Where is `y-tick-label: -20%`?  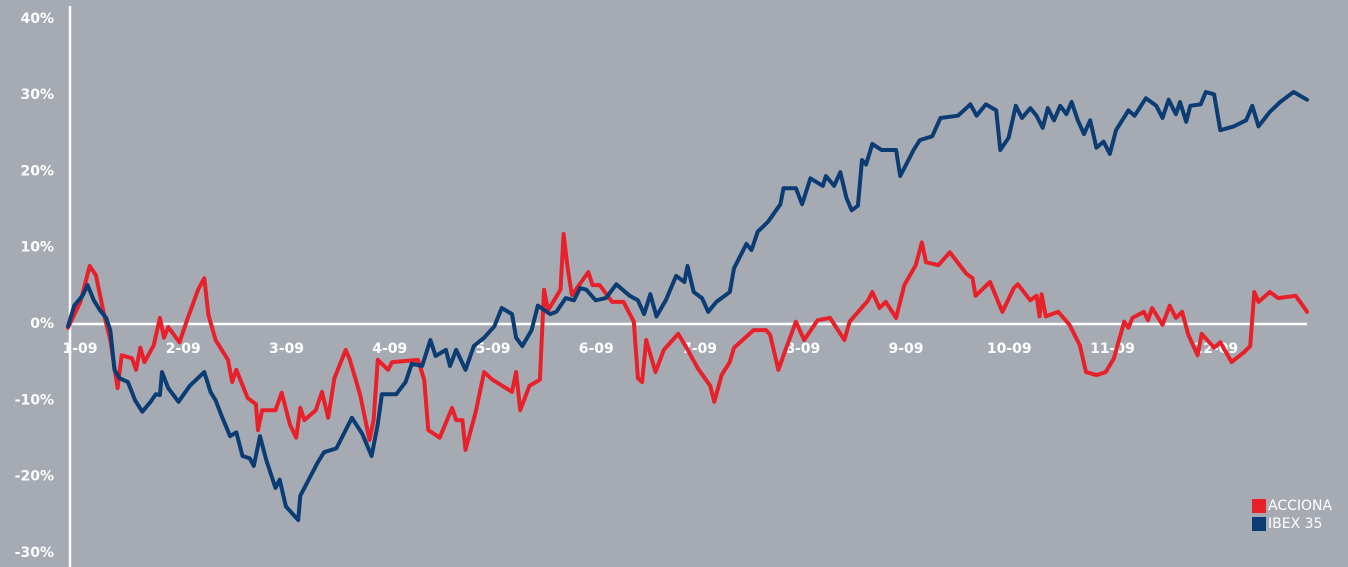 y-tick-label: -20% is located at coordinates (34, 477).